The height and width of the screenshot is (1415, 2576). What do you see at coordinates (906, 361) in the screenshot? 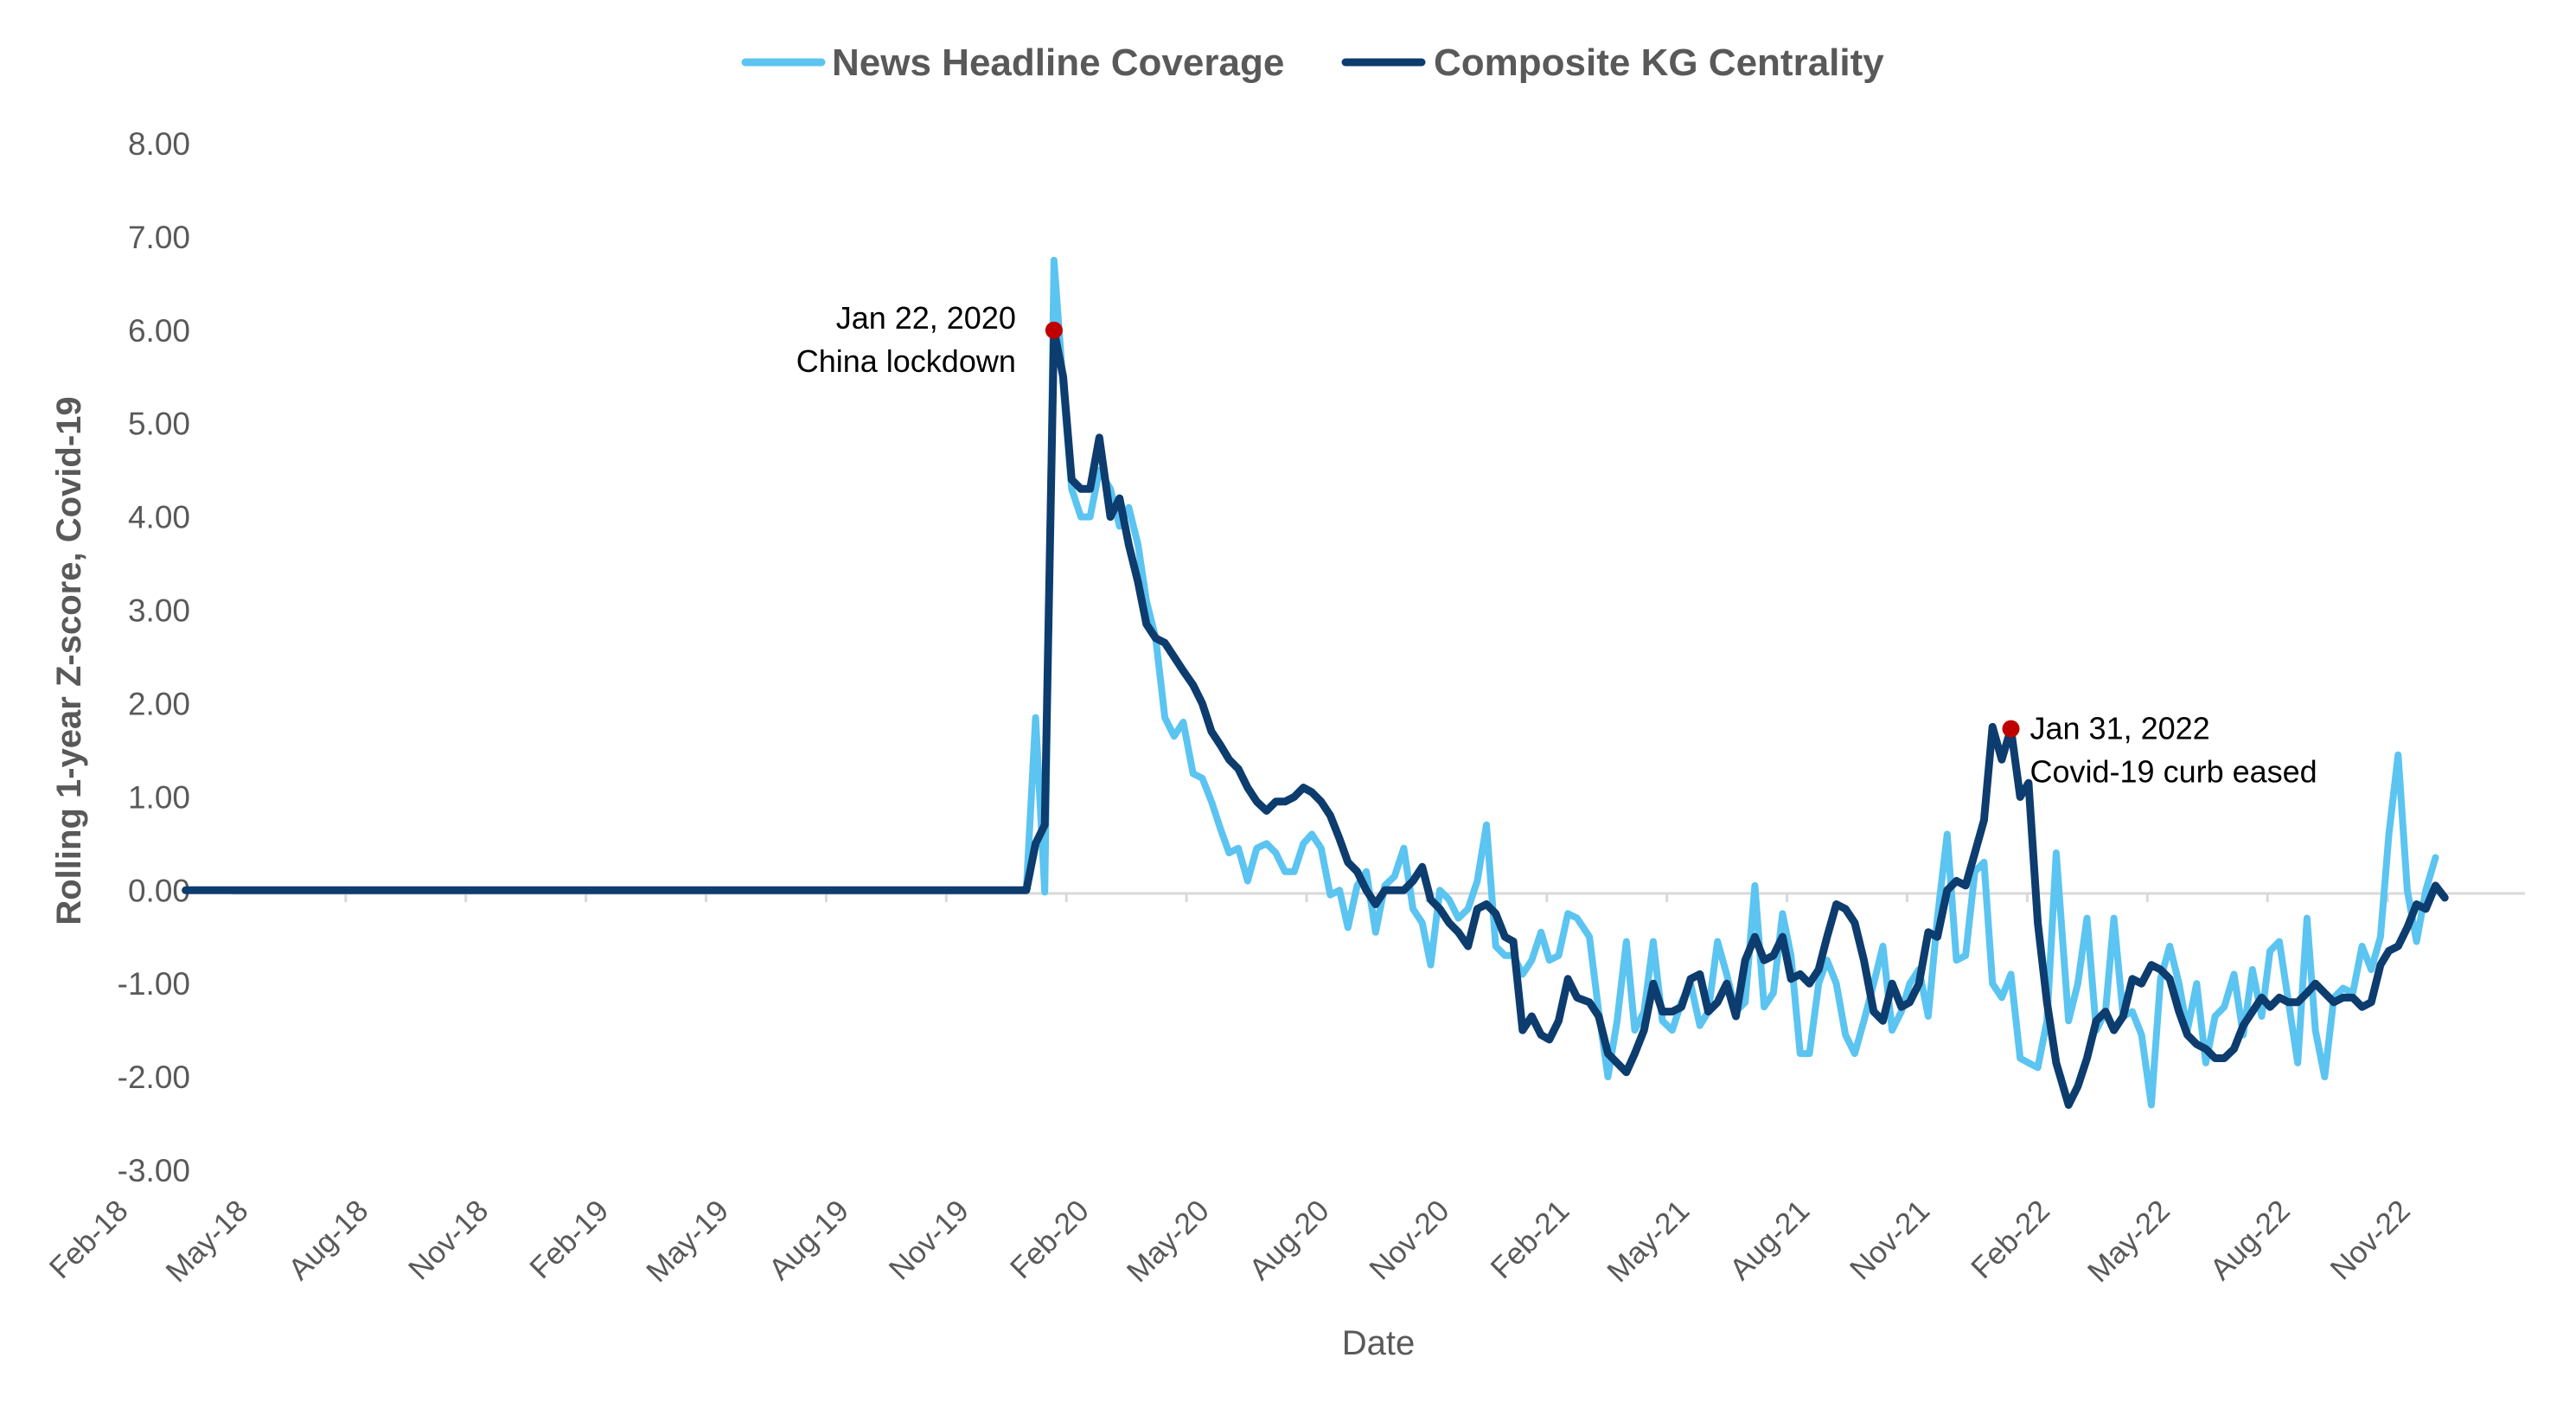
I see `annotation-event: China lockdown` at bounding box center [906, 361].